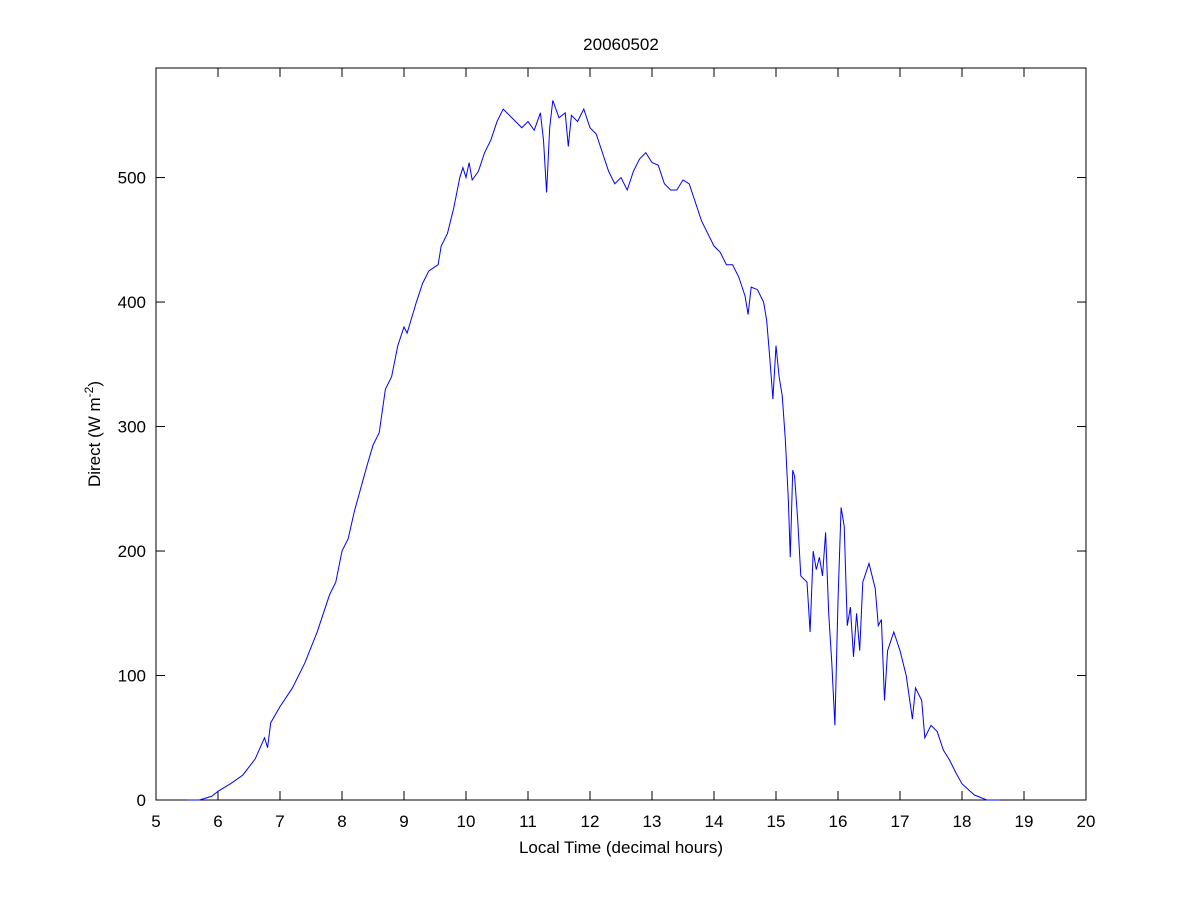 This screenshot has width=1200, height=900. I want to click on x-tick-label: 18, so click(962, 821).